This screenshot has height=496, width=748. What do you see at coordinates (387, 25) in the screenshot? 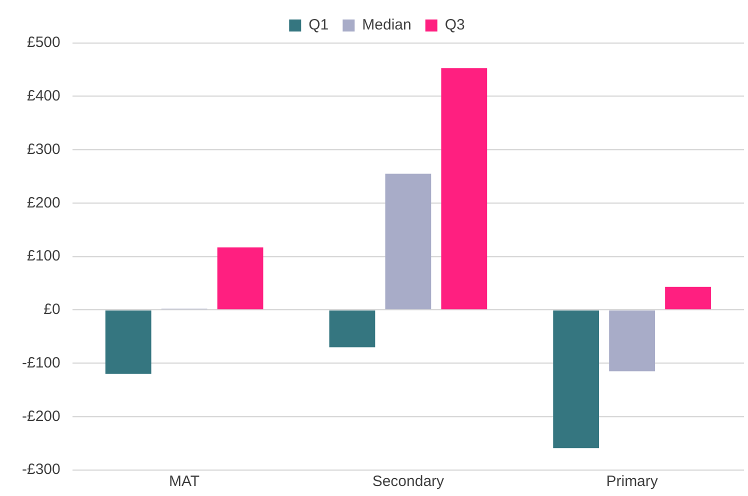
I see `legend-label: Median` at bounding box center [387, 25].